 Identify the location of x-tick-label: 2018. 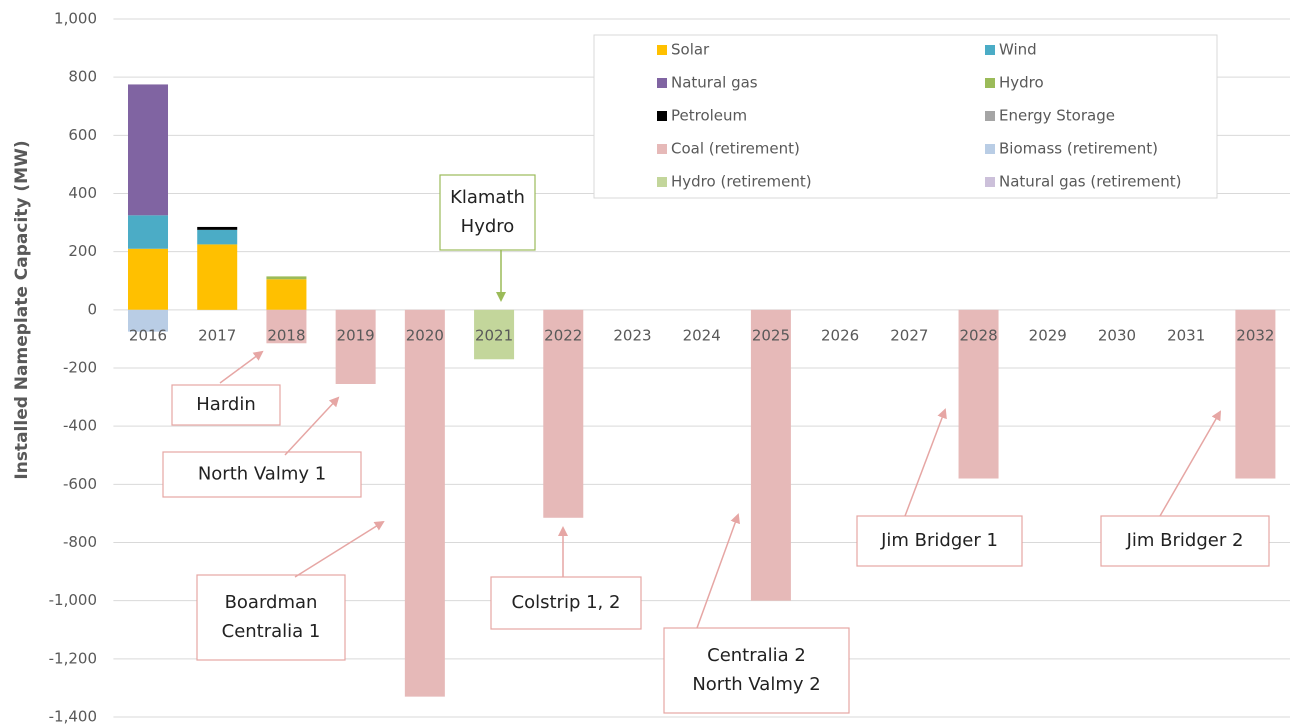
(286, 335).